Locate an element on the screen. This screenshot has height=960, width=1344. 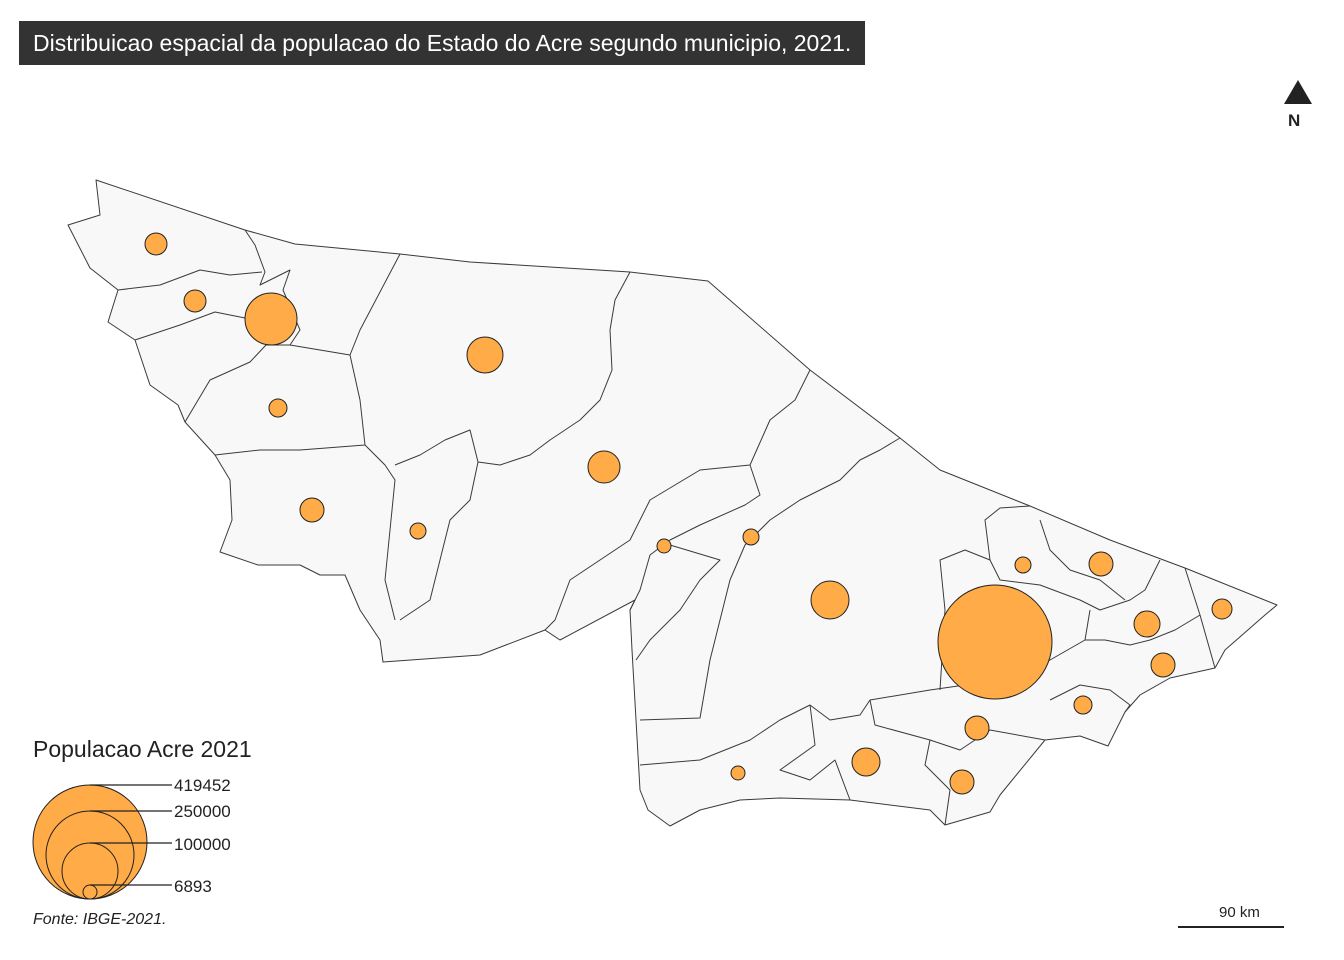
north-arrow-icon is located at coordinates (1298, 92).